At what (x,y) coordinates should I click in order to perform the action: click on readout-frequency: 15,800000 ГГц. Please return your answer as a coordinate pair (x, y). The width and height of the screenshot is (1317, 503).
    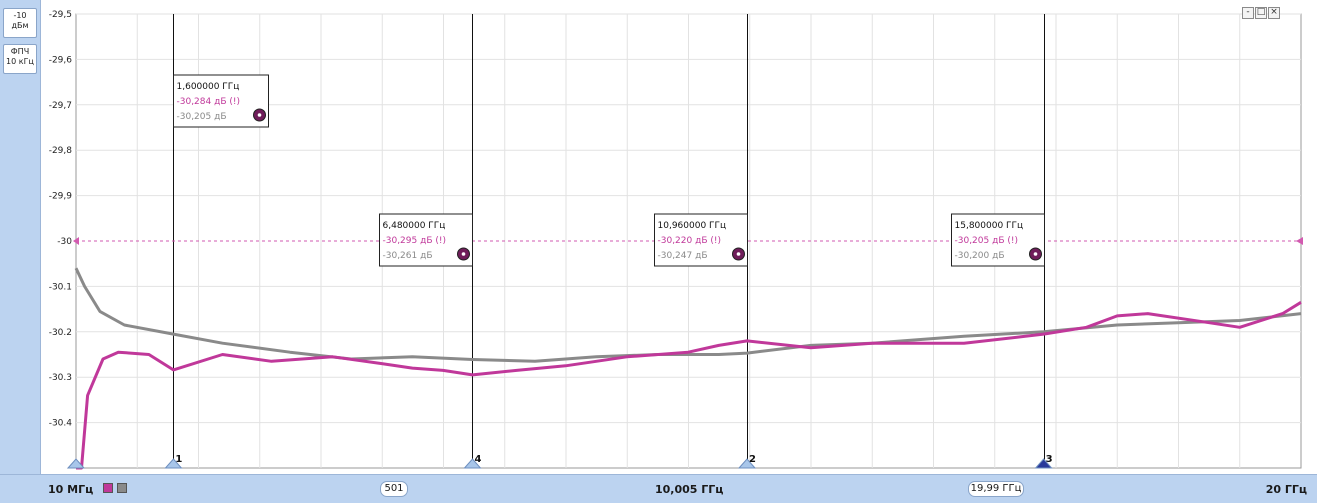
    Looking at the image, I should click on (989, 226).